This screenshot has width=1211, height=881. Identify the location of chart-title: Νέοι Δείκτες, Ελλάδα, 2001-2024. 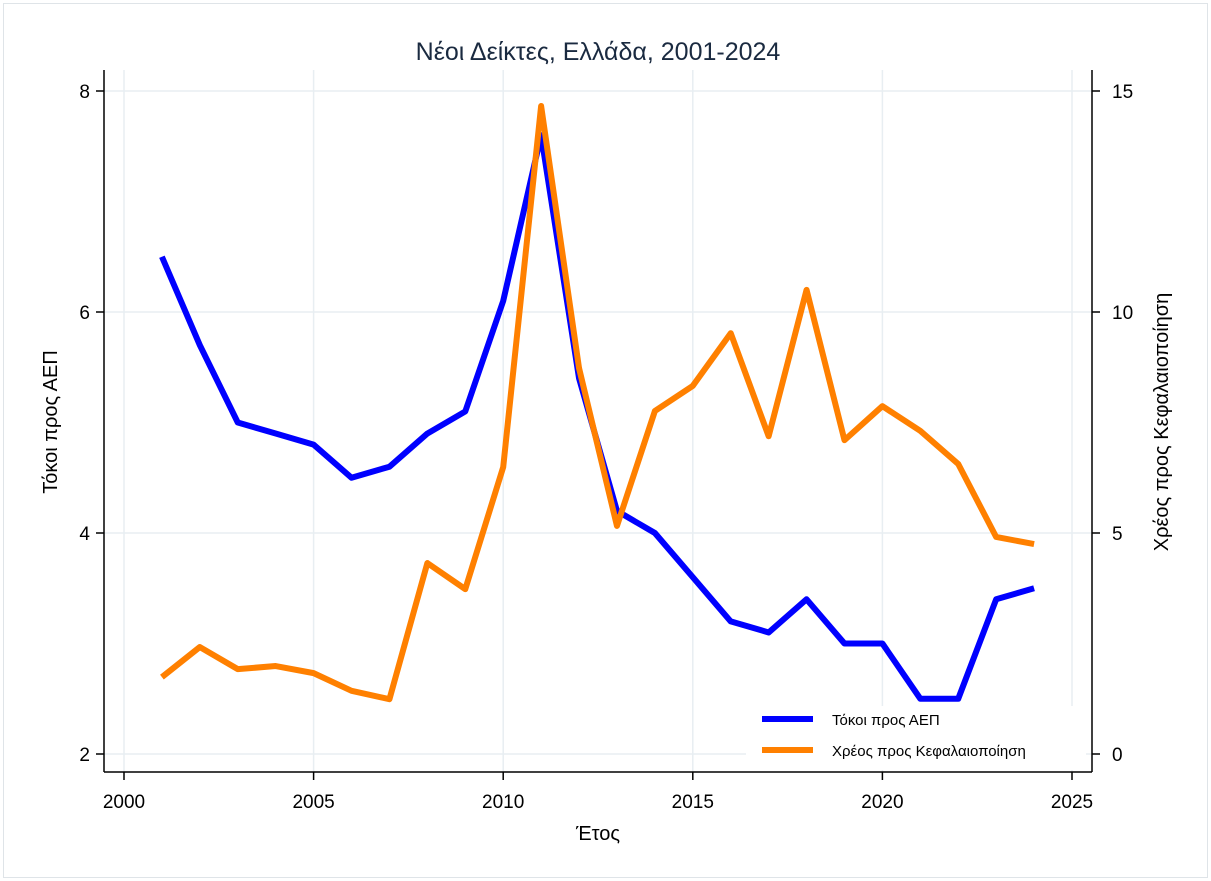
(598, 52).